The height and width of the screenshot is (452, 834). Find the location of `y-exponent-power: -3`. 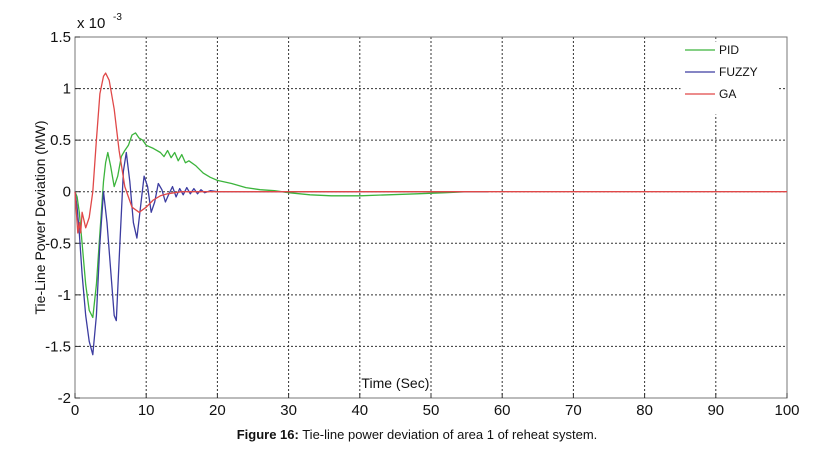

y-exponent-power: -3 is located at coordinates (117, 17).